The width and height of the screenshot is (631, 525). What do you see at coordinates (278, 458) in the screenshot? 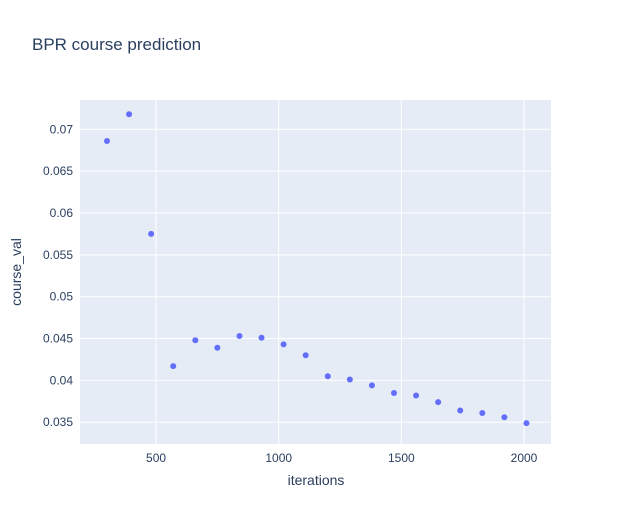
I see `x-tick-label: 1000` at bounding box center [278, 458].